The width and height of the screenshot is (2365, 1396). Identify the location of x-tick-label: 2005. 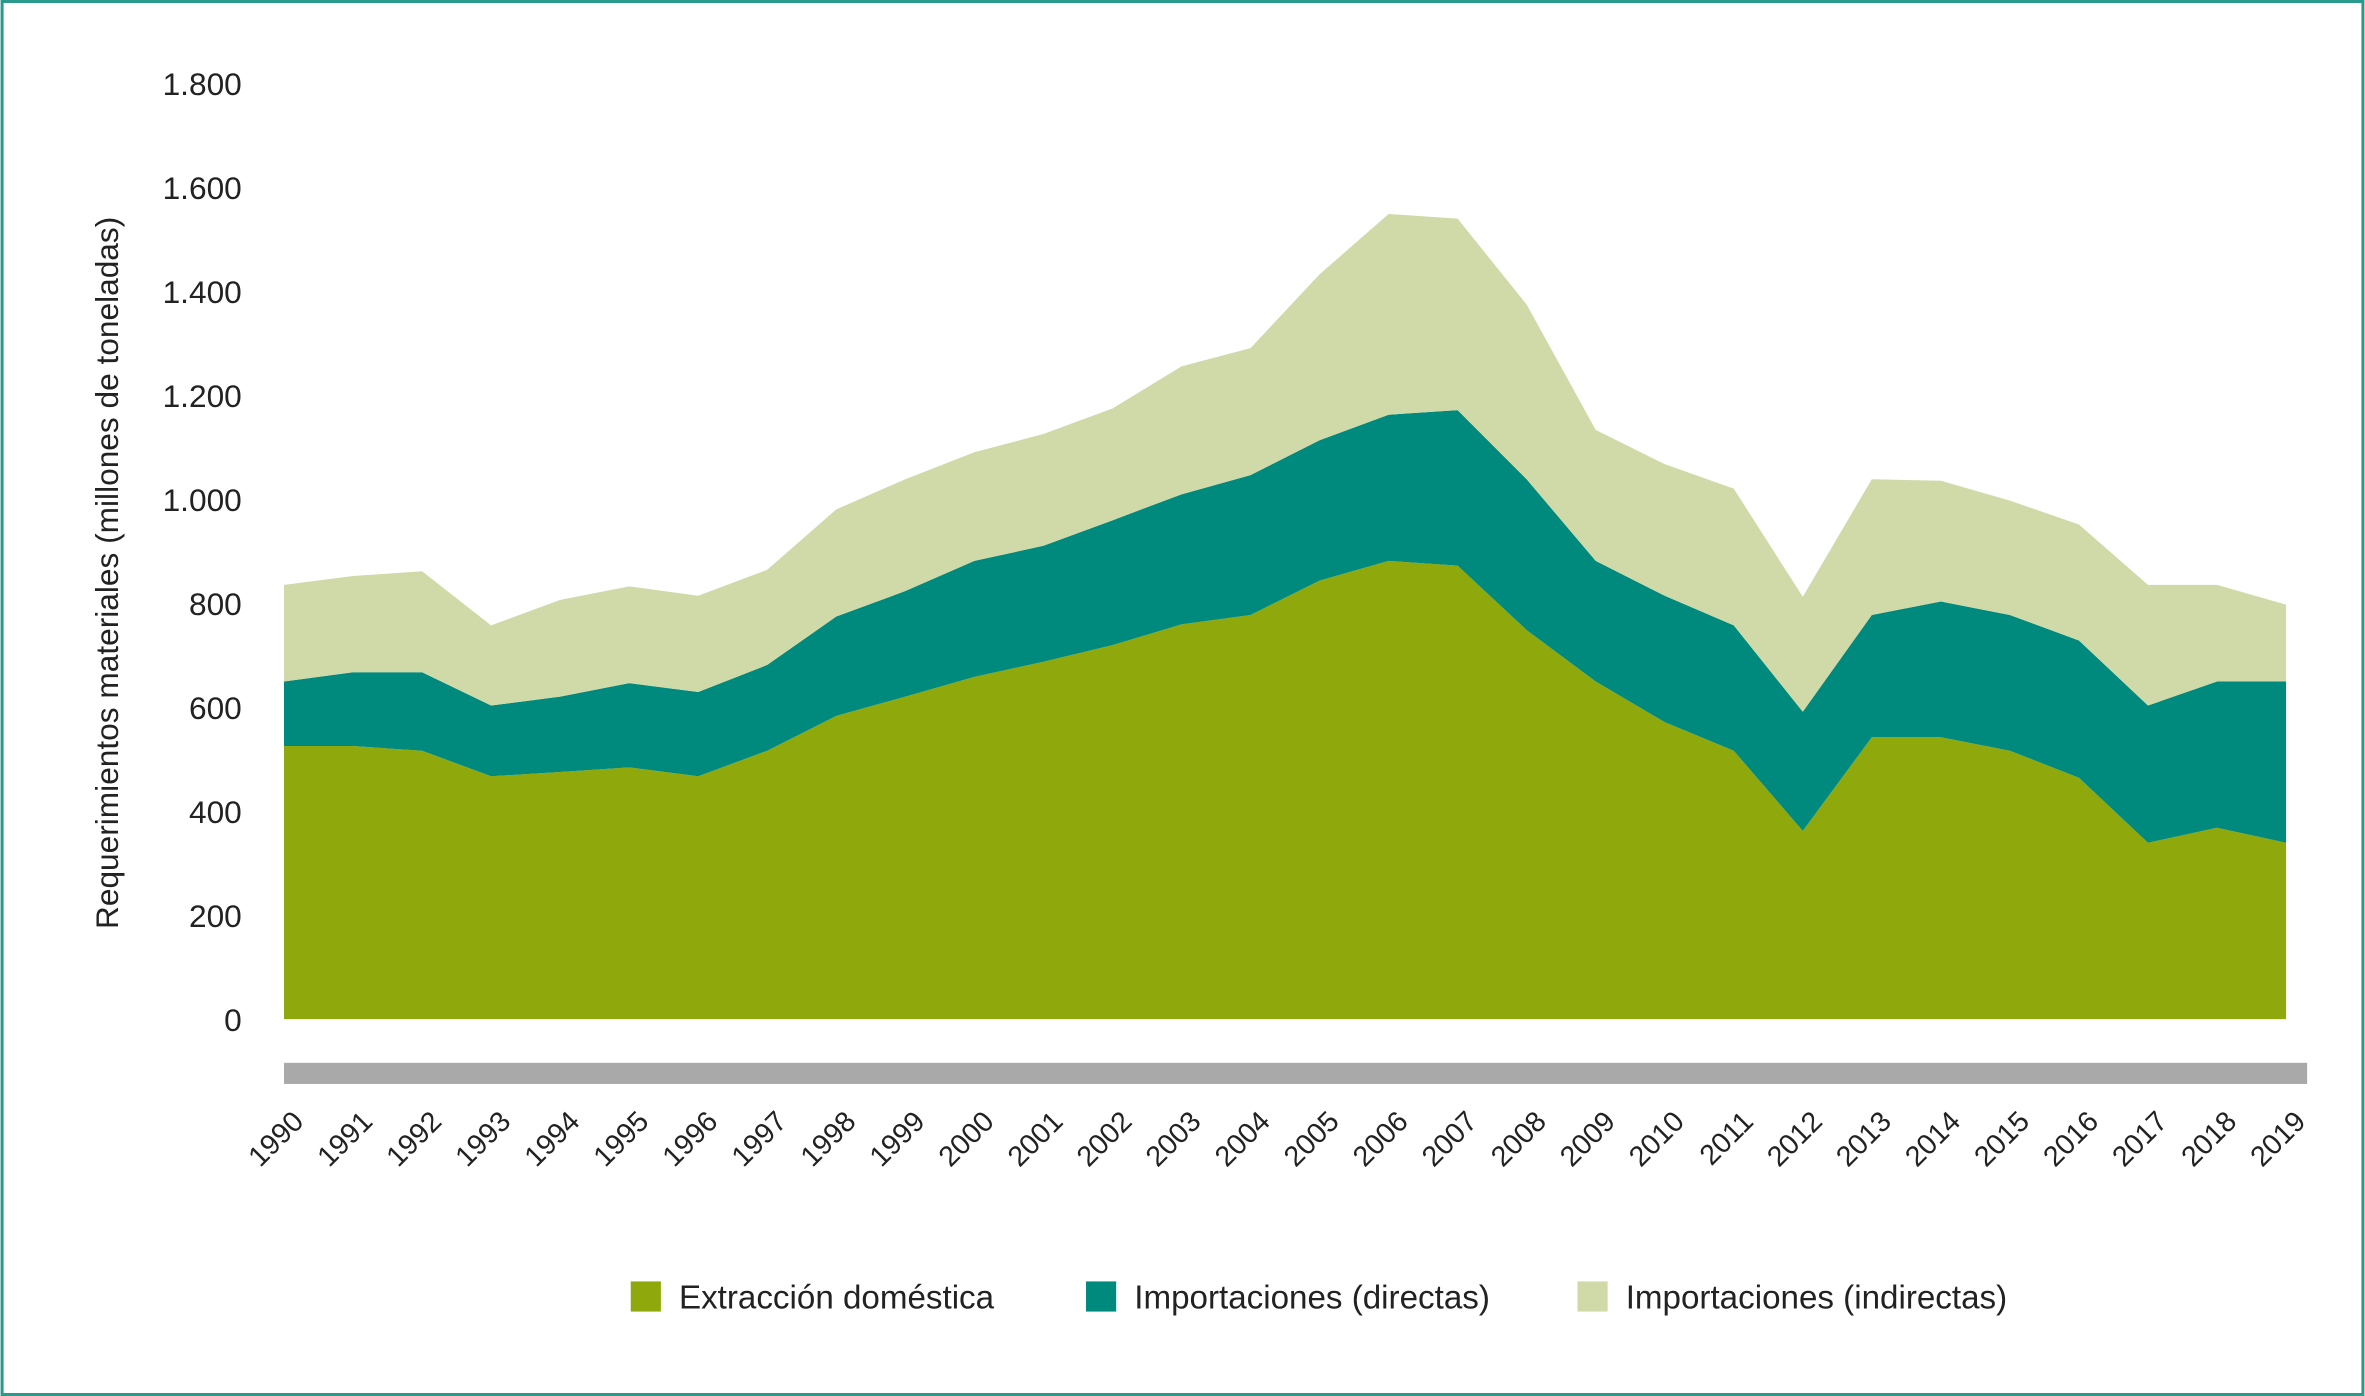
(1312, 1139).